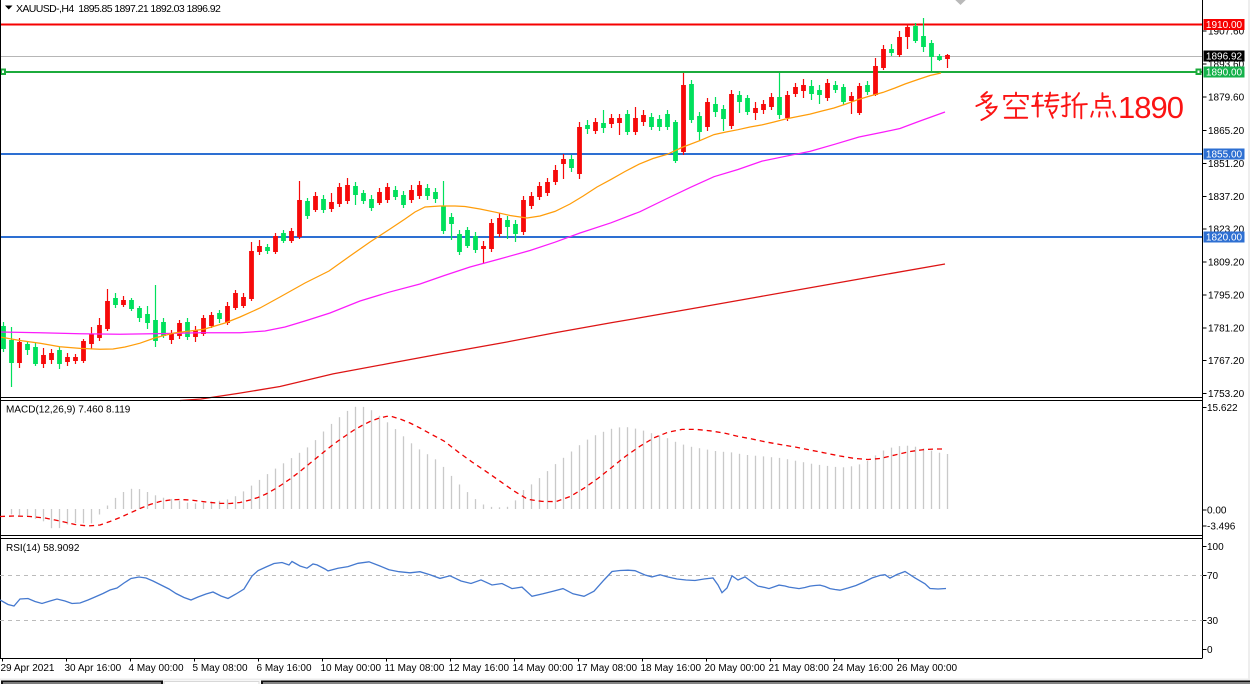 This screenshot has height=684, width=1250. I want to click on svg-text: 1855.00, so click(1224, 155).